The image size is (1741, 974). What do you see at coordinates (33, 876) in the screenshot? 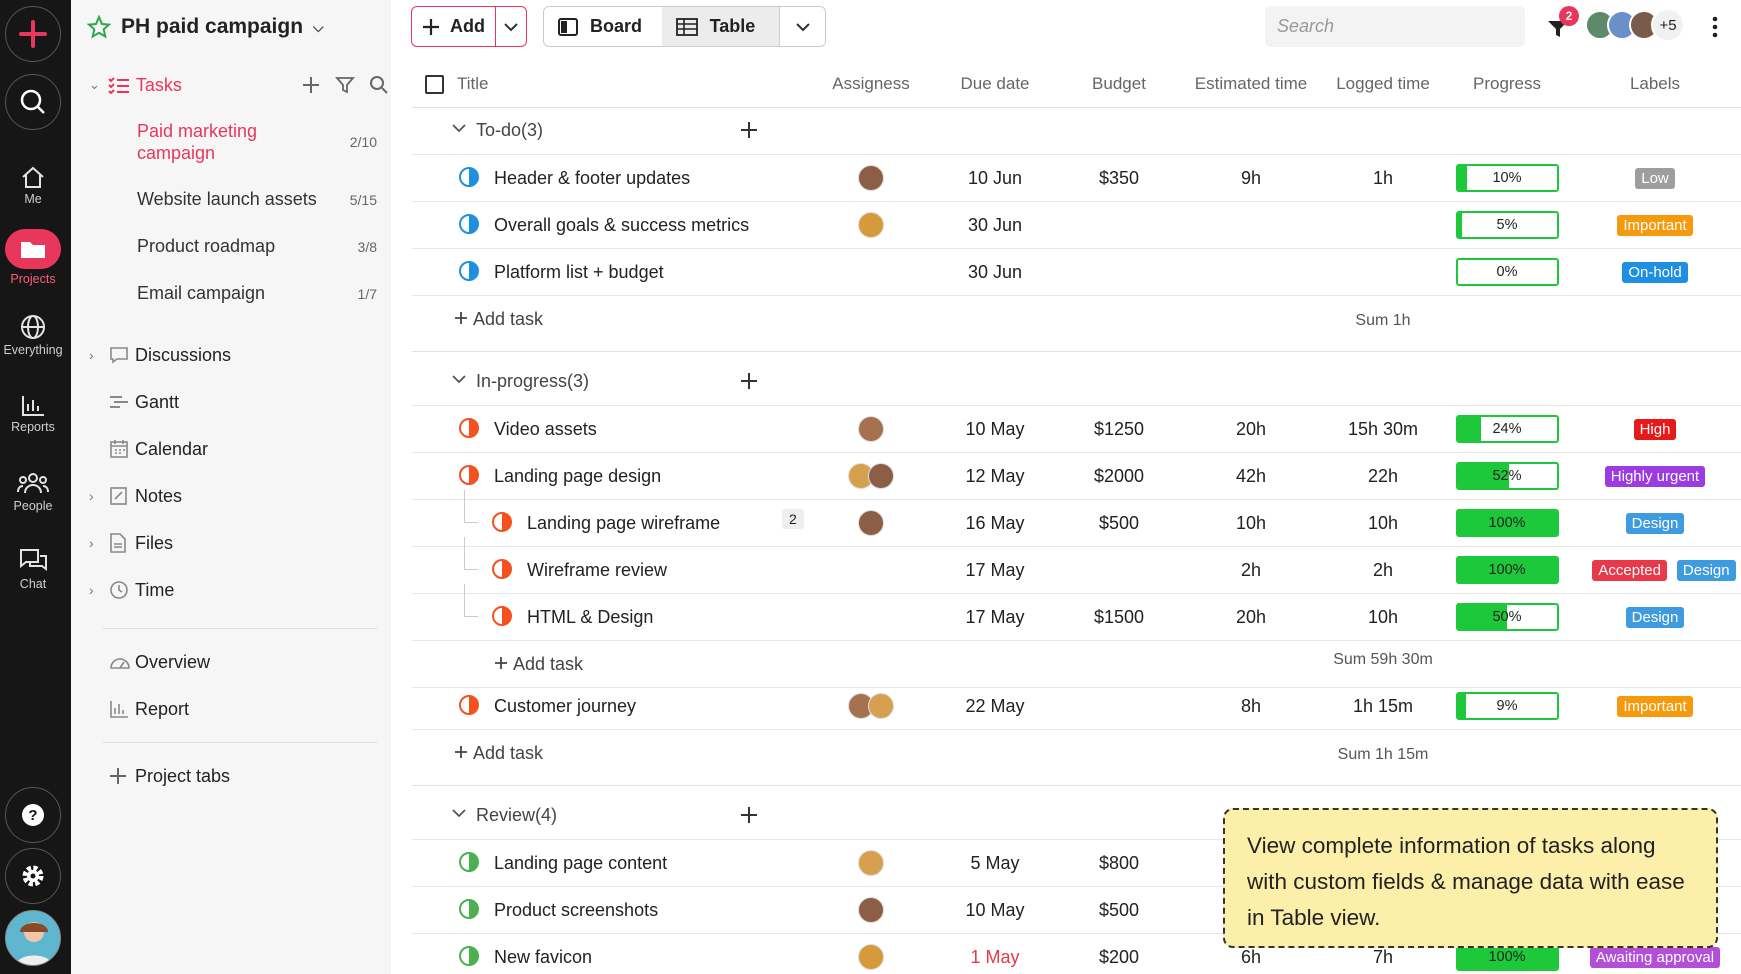
I see `settings-button` at bounding box center [33, 876].